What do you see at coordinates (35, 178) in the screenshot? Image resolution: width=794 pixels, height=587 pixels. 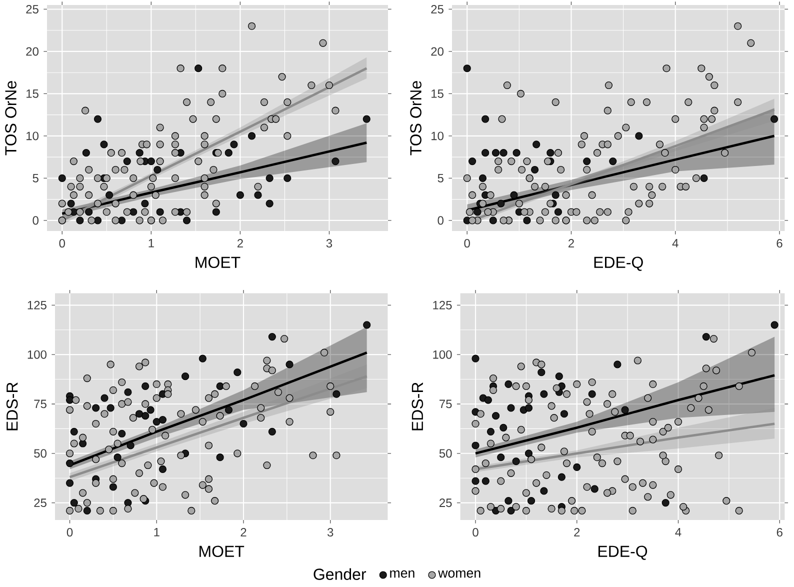 I see `y-tick-label: 5` at bounding box center [35, 178].